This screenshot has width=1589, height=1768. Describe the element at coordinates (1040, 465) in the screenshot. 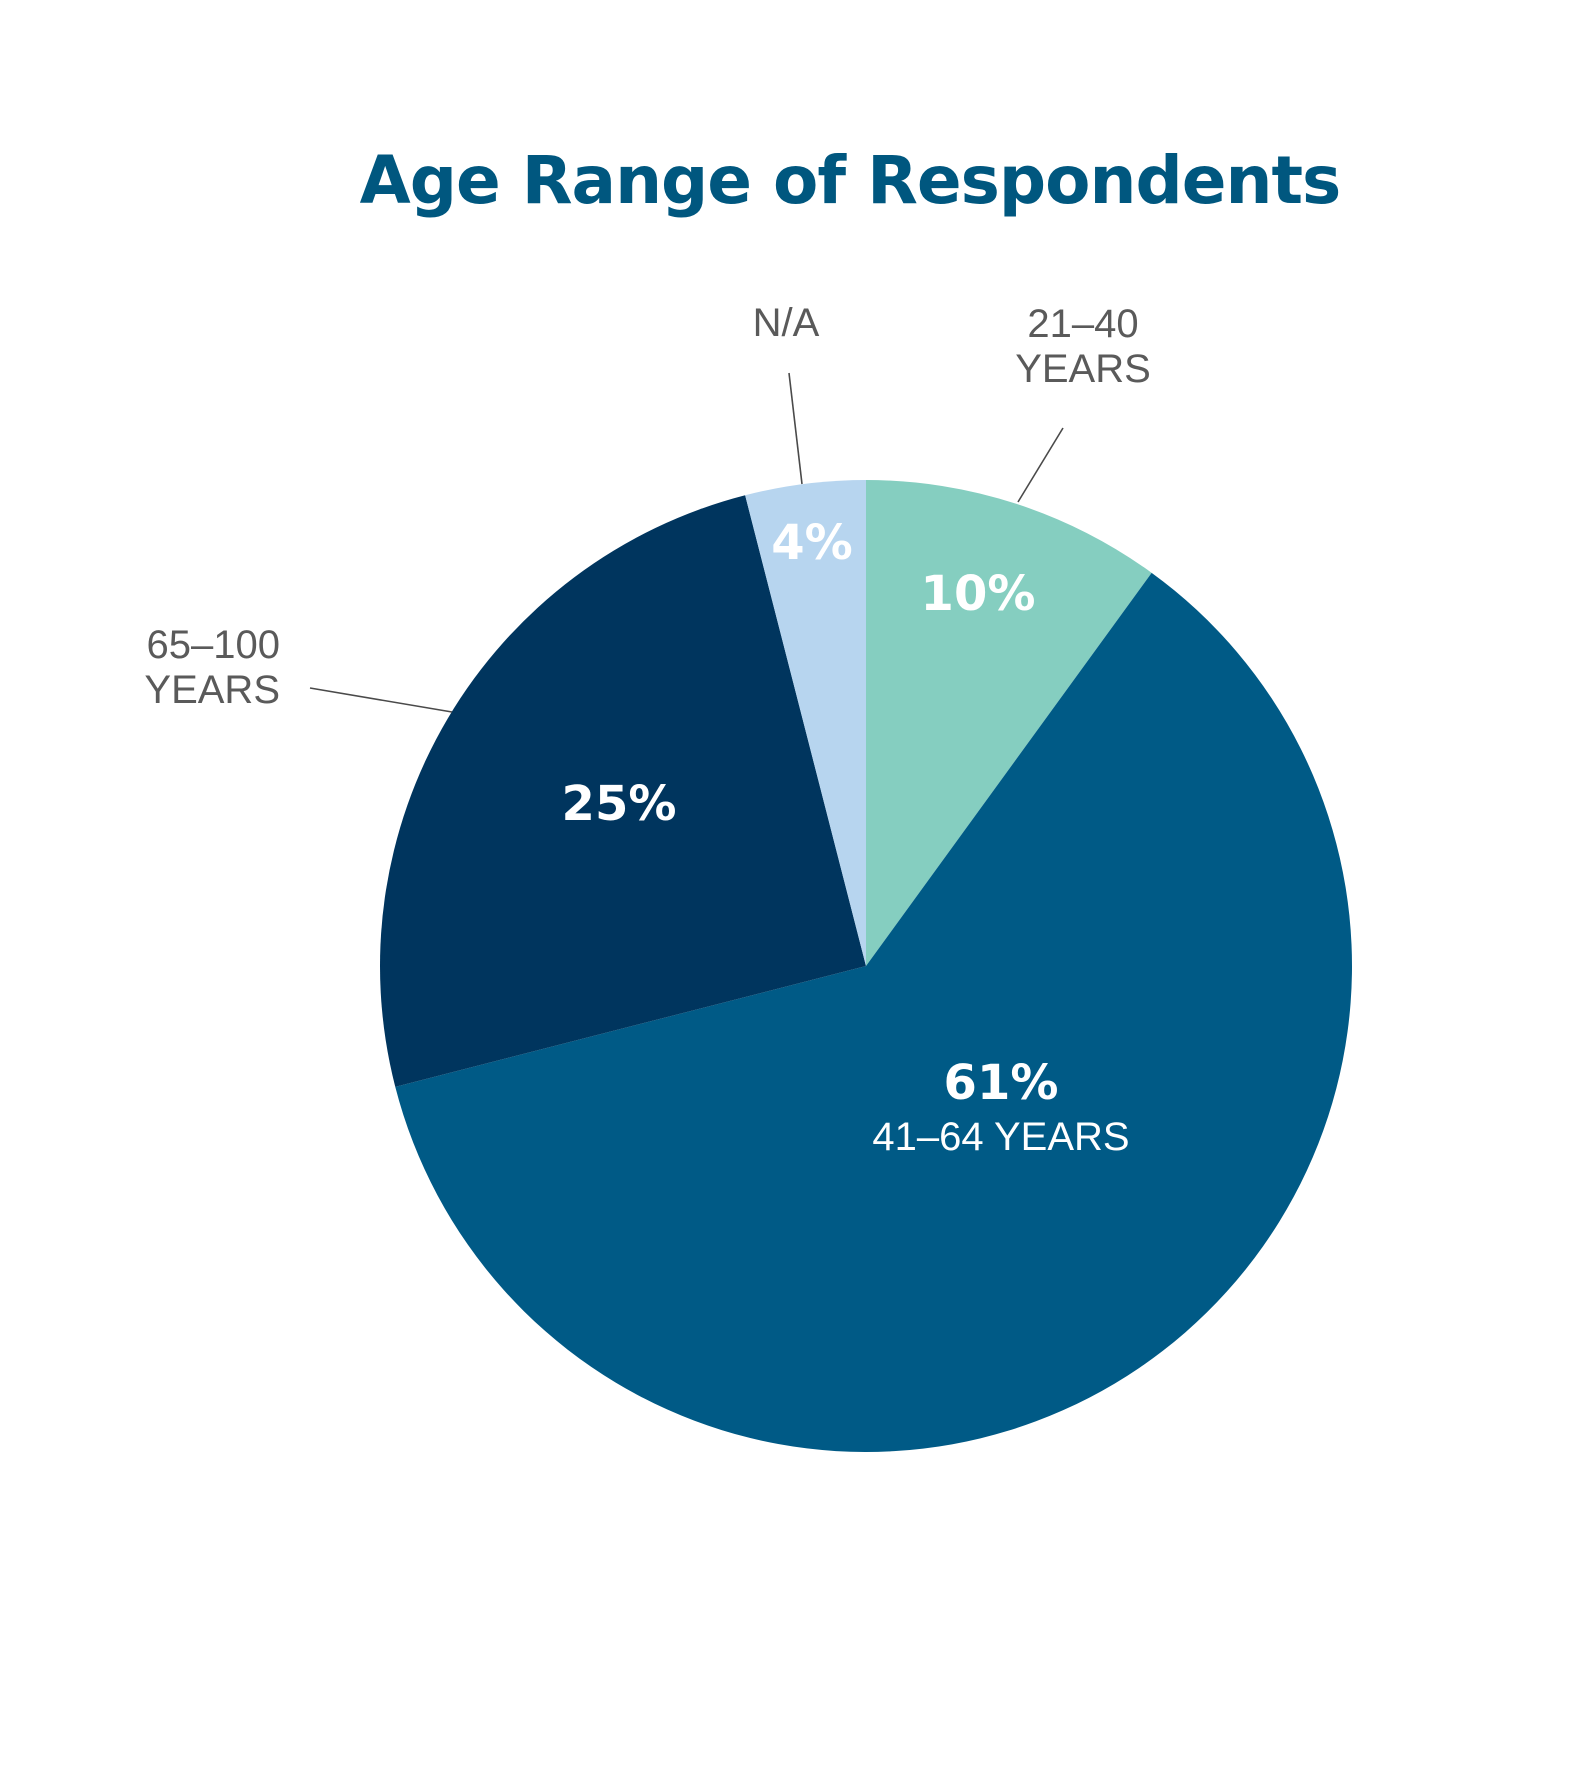

I see `leader-line-21-40-years` at that location.